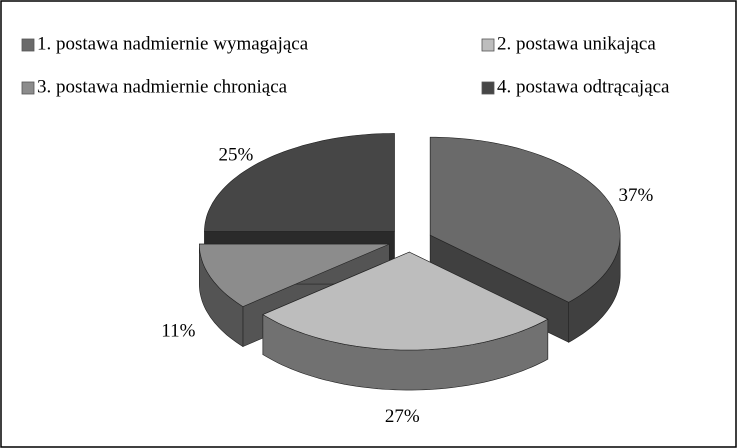 The width and height of the screenshot is (737, 448). I want to click on data-label: 37%, so click(636, 195).